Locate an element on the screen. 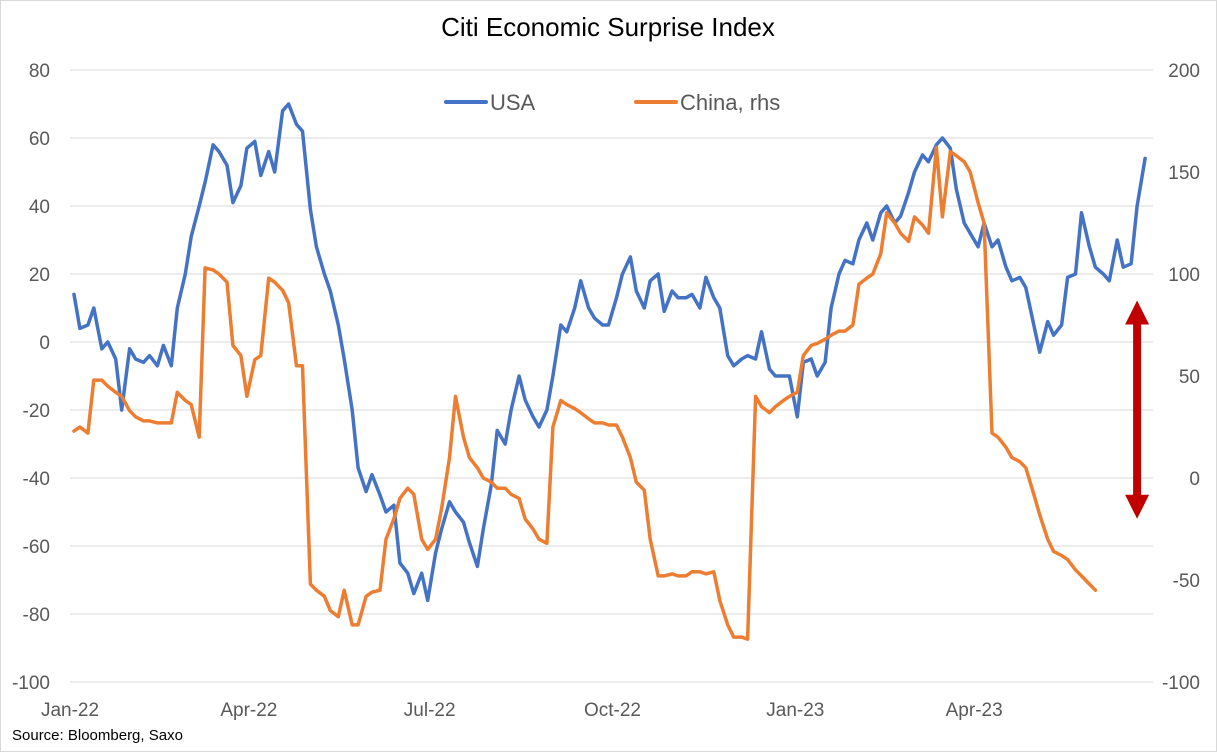  left-y-axis: 80 60 40 20 0 -20 -40 -60 -80 -100 is located at coordinates (31, 377).